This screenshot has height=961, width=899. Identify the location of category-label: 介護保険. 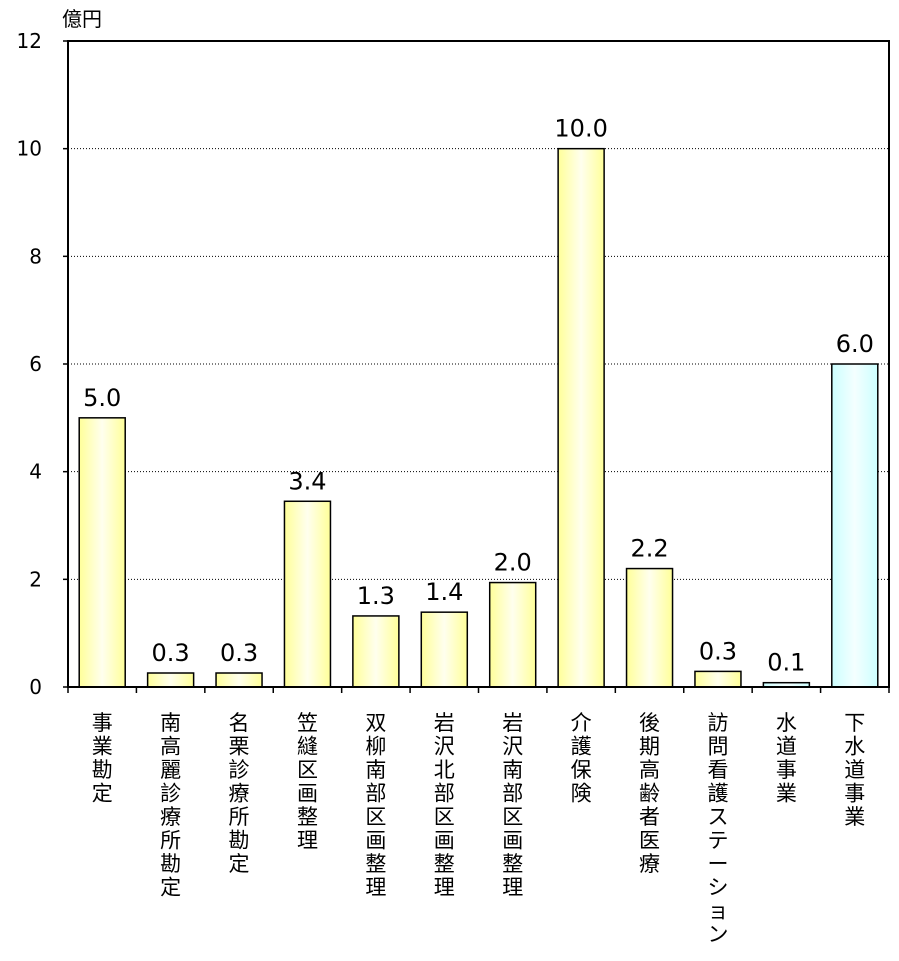
(581, 758).